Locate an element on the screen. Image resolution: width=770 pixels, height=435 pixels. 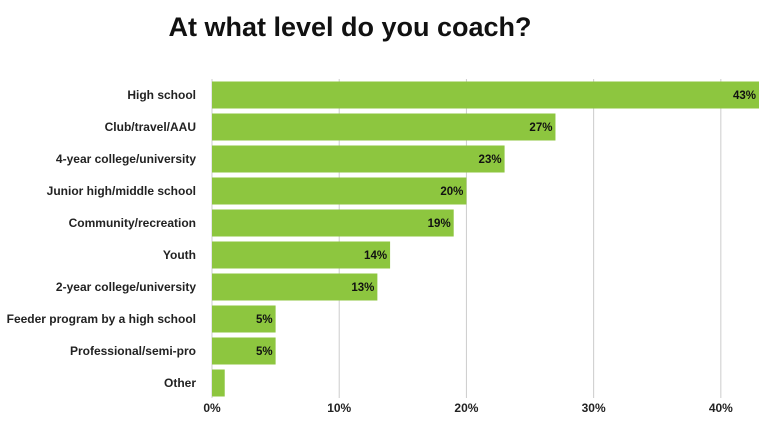
data-label: 43% is located at coordinates (744, 96).